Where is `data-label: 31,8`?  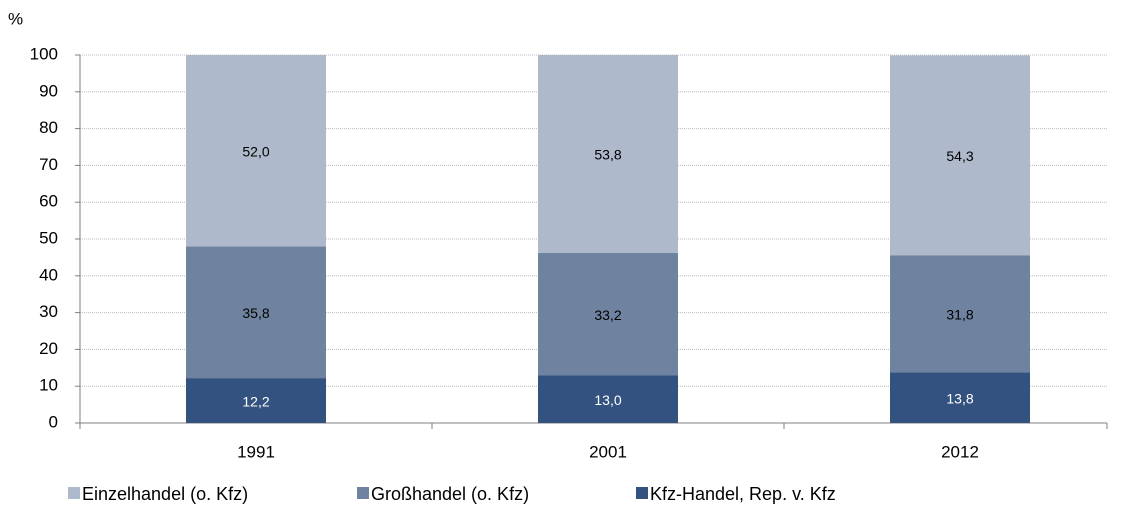
data-label: 31,8 is located at coordinates (959, 314).